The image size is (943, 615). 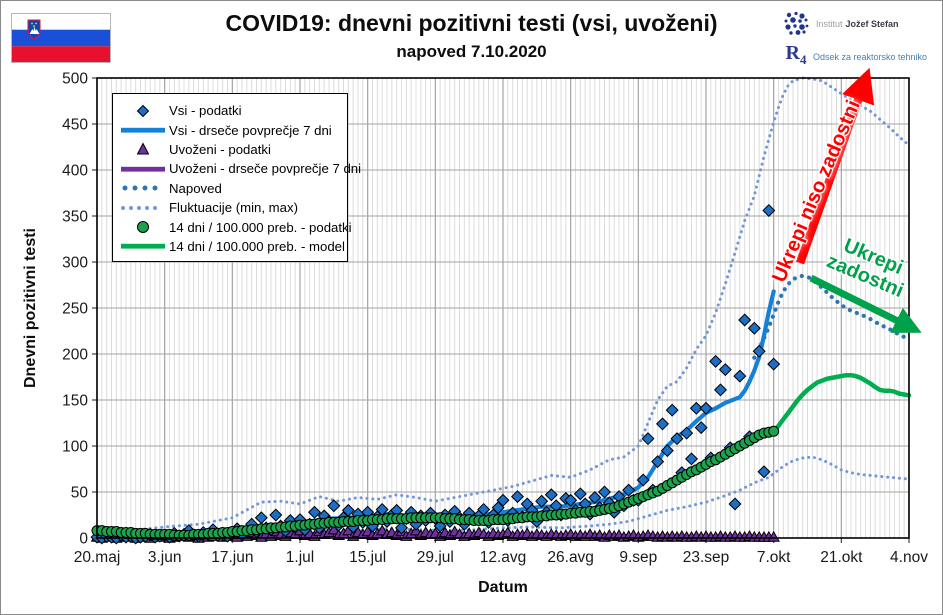 I want to click on series-incidence-podatki, so click(x=435, y=483).